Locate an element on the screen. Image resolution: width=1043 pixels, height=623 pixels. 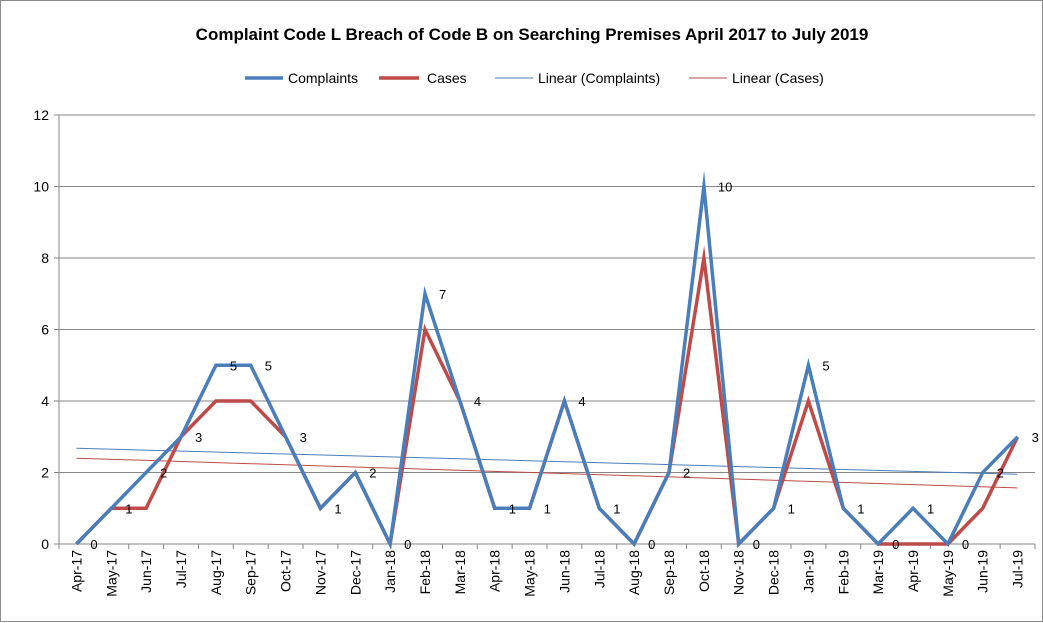
x-tick-label-dec-18: Dec-18 is located at coordinates (774, 572).